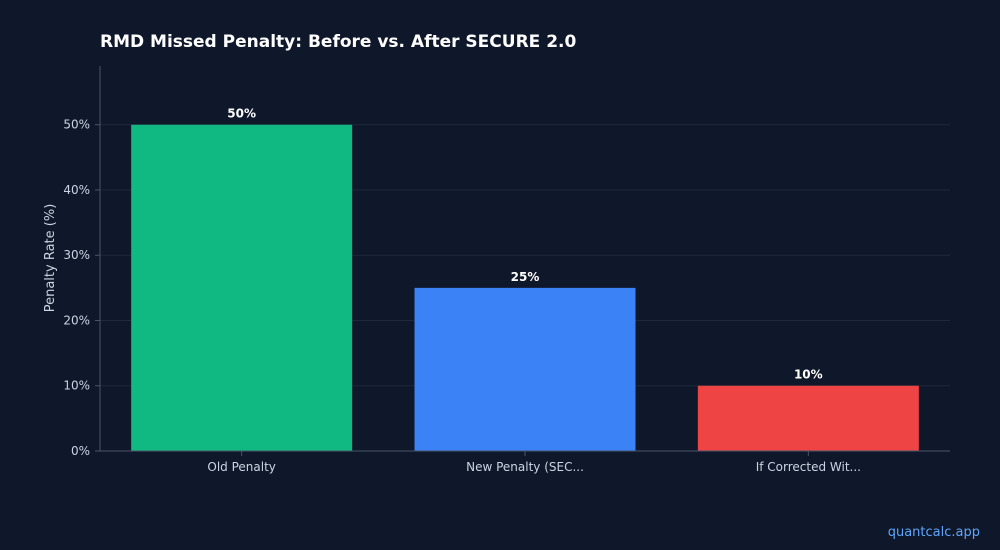  Describe the element at coordinates (76, 125) in the screenshot. I see `y-tick-label: 50%` at that location.